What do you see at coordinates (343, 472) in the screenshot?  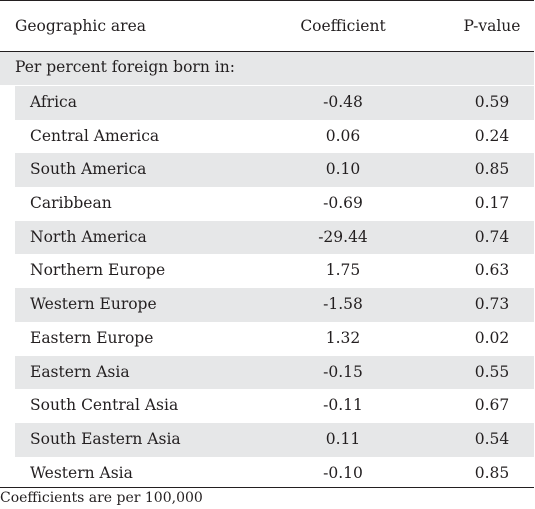 I see `cell-coefficient: -0.10` at bounding box center [343, 472].